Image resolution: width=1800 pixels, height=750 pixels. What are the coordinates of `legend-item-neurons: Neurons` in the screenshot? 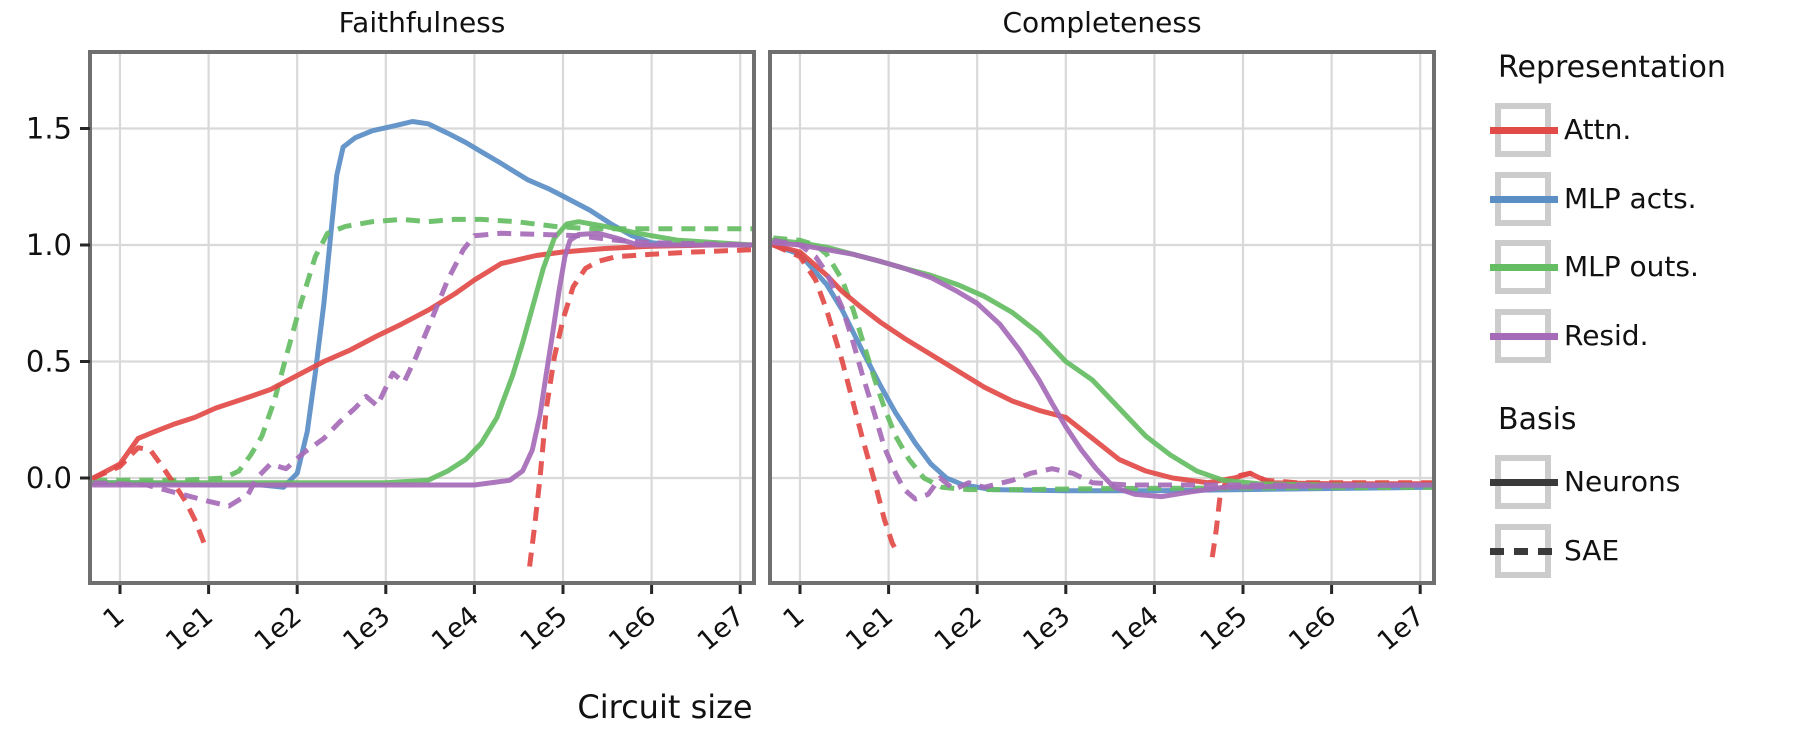 It's located at (1635, 482).